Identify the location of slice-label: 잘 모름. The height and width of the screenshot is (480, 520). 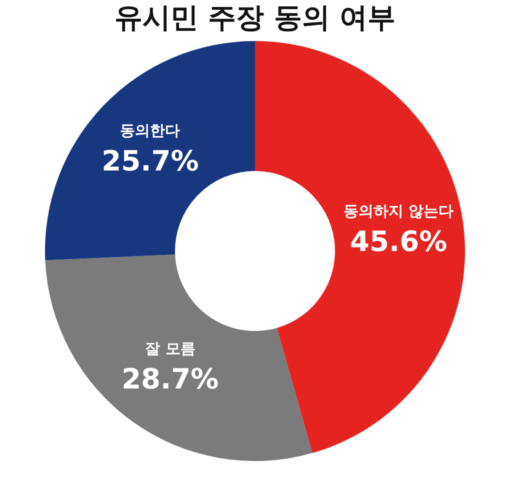
(170, 349).